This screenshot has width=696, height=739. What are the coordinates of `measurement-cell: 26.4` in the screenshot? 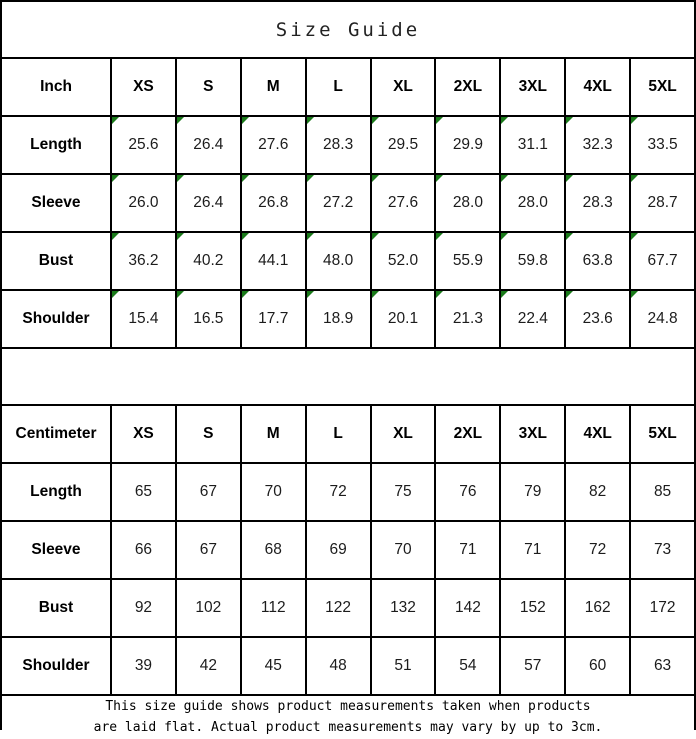 It's located at (209, 145).